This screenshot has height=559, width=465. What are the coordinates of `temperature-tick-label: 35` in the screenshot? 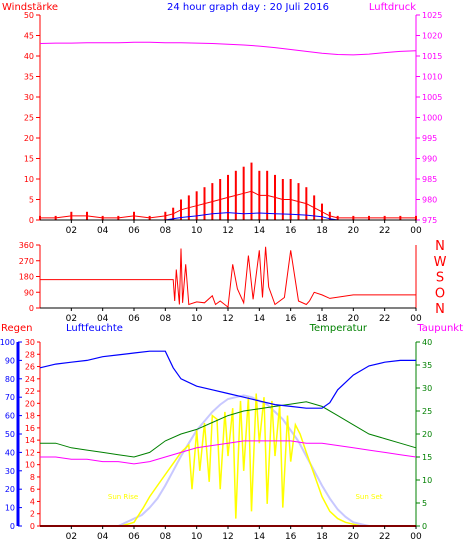 It's located at (427, 365).